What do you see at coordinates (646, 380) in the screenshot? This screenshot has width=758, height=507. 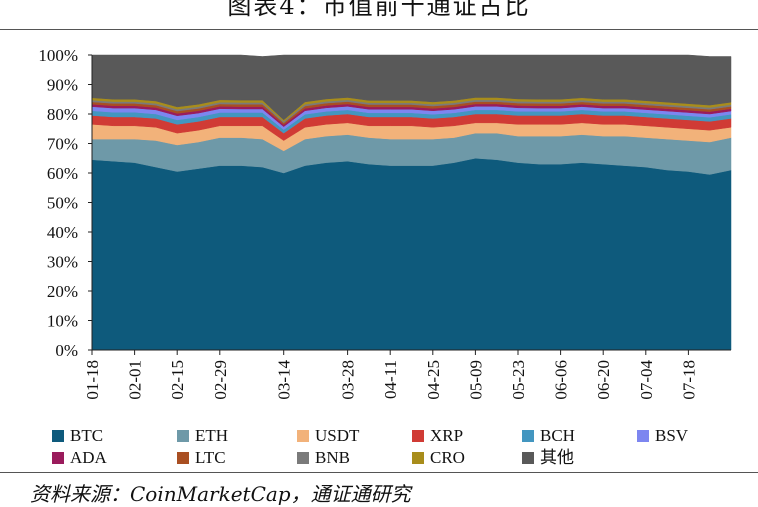 I see `x-tick-label: 07-04` at bounding box center [646, 380].